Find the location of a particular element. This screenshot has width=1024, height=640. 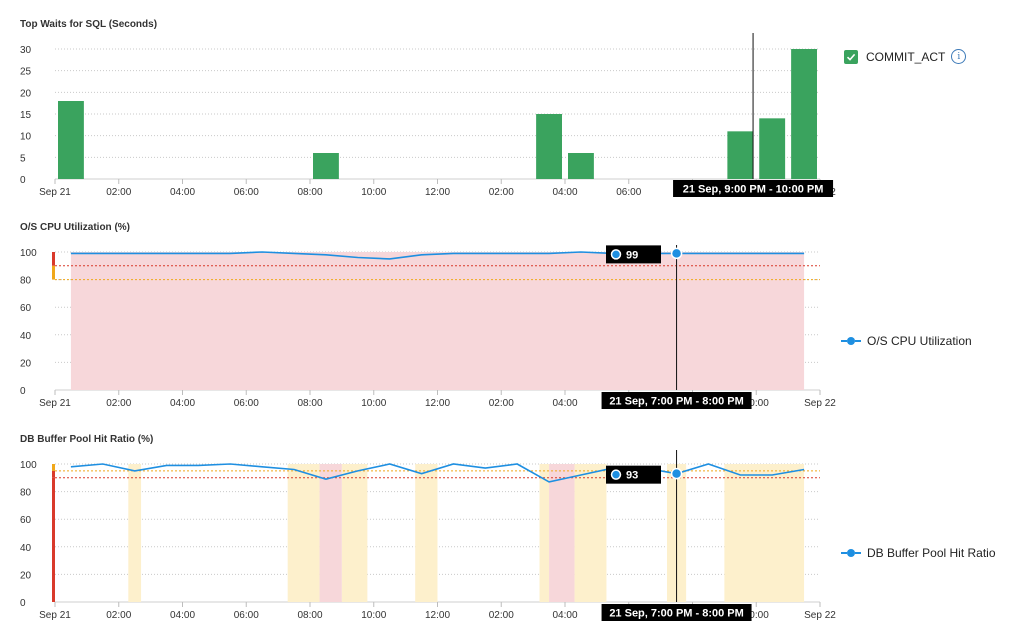

legend-commit-act: COMMIT_ACT i is located at coordinates (905, 56).